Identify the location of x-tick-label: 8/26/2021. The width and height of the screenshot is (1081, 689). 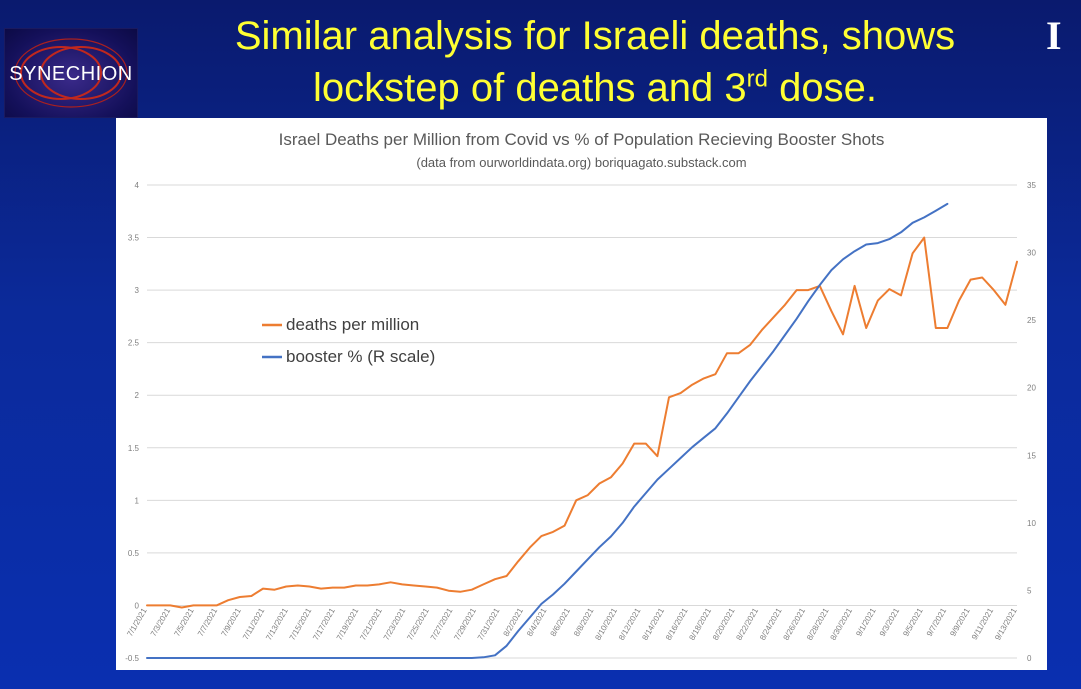
(795, 624).